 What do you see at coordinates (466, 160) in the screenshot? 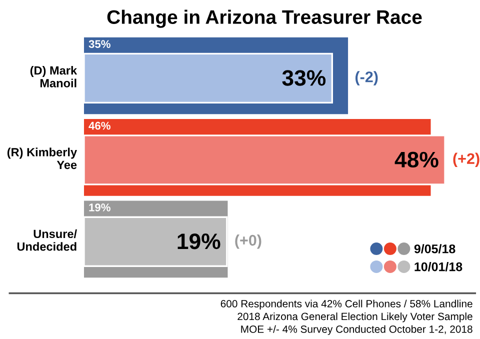
I see `annotation: (+2)` at bounding box center [466, 160].